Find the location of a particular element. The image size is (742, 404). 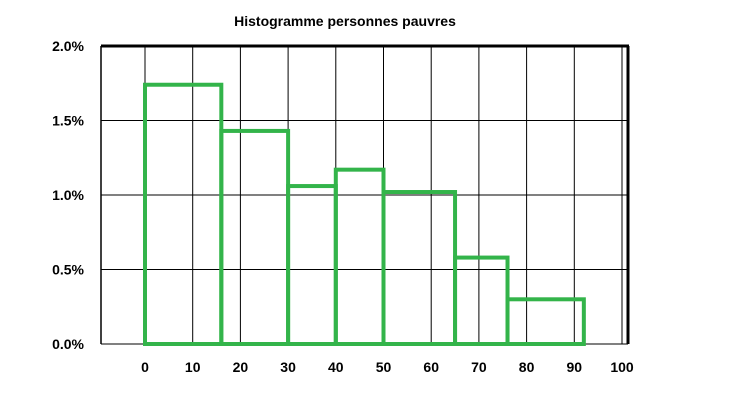

x-tick-label: 20 is located at coordinates (241, 367).